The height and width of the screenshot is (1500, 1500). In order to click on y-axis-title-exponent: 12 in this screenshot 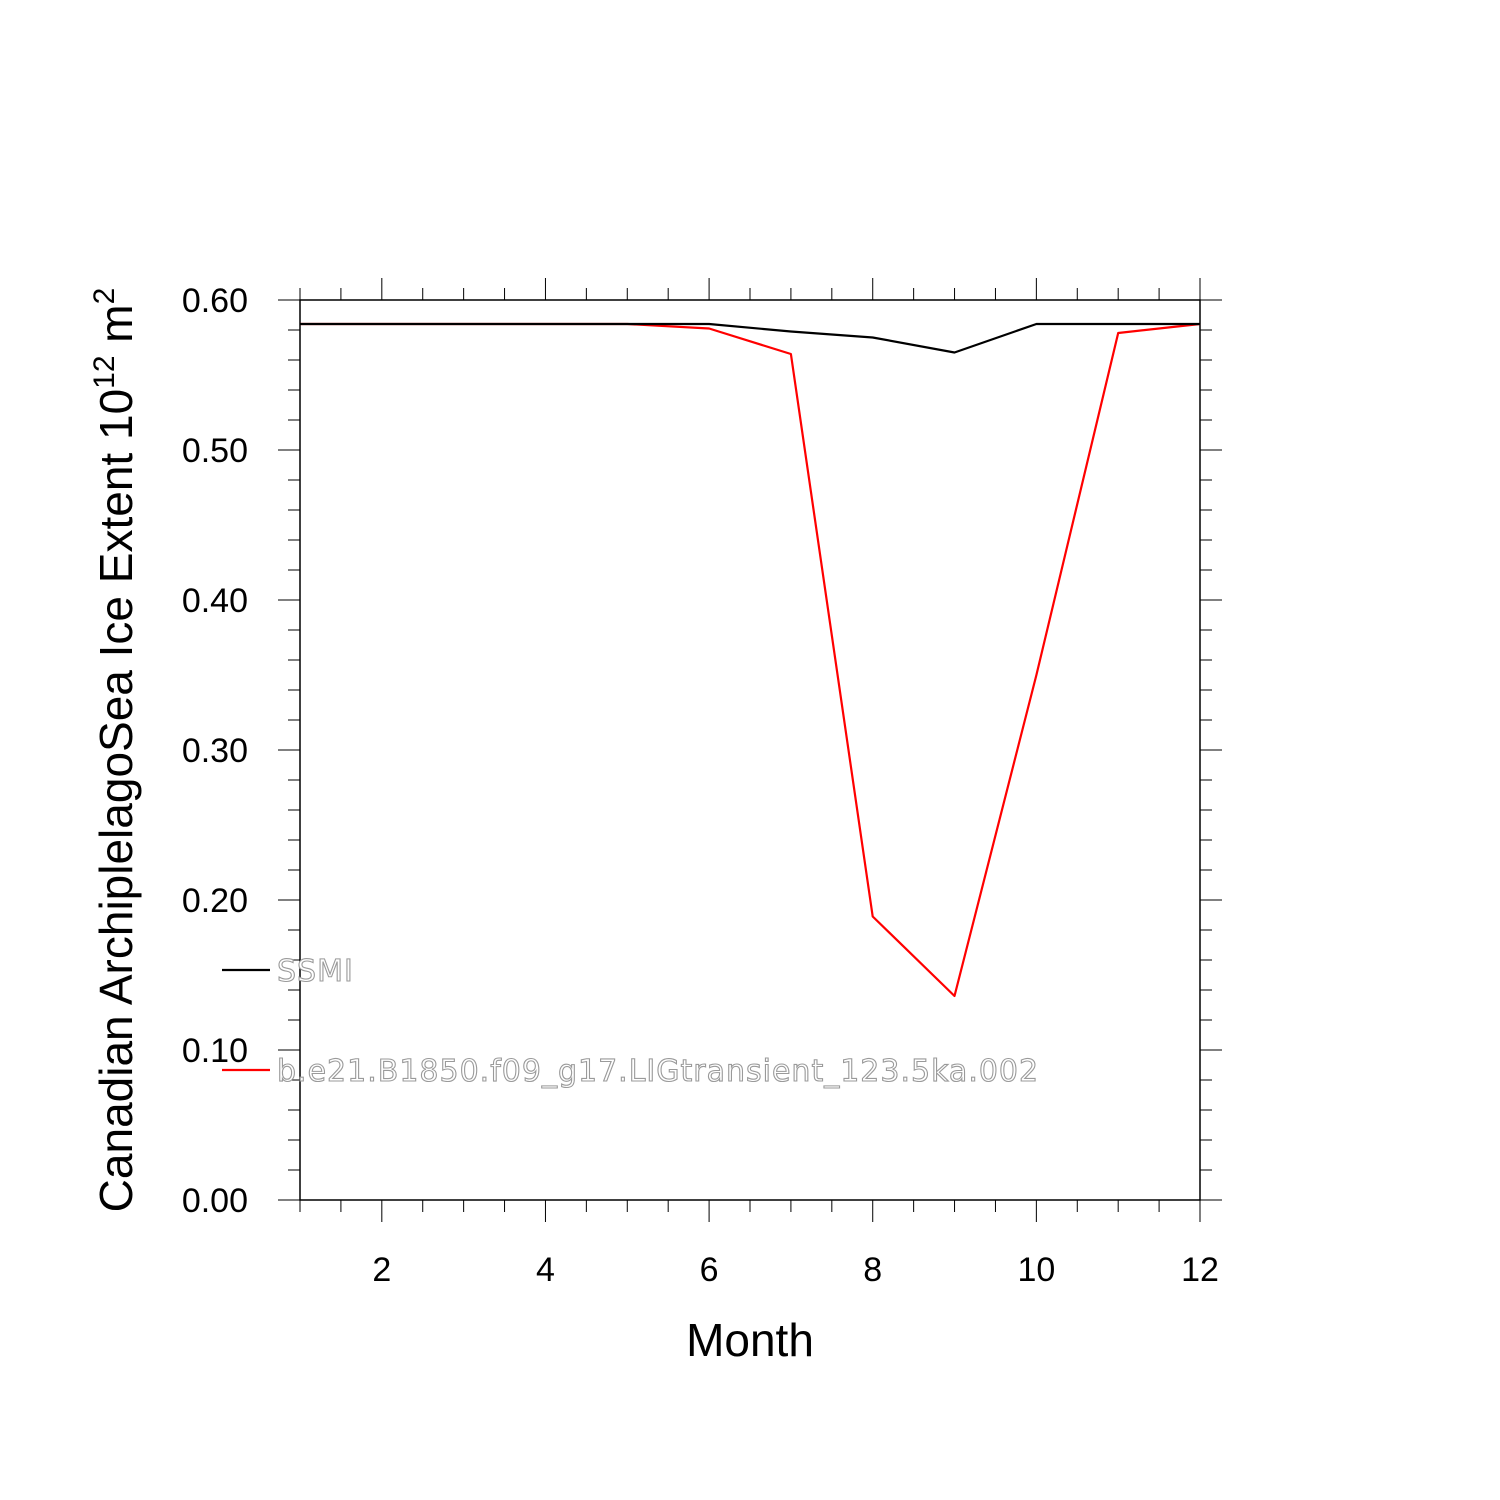, I will do `click(104, 371)`.